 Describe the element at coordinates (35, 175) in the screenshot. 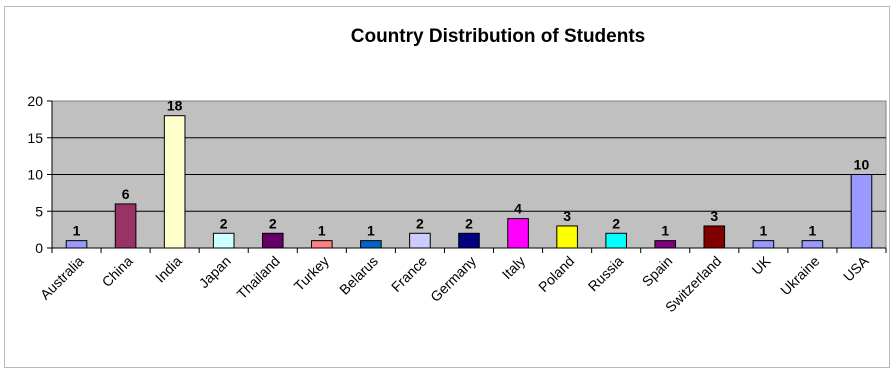

I see `y-tick-label: 10` at that location.